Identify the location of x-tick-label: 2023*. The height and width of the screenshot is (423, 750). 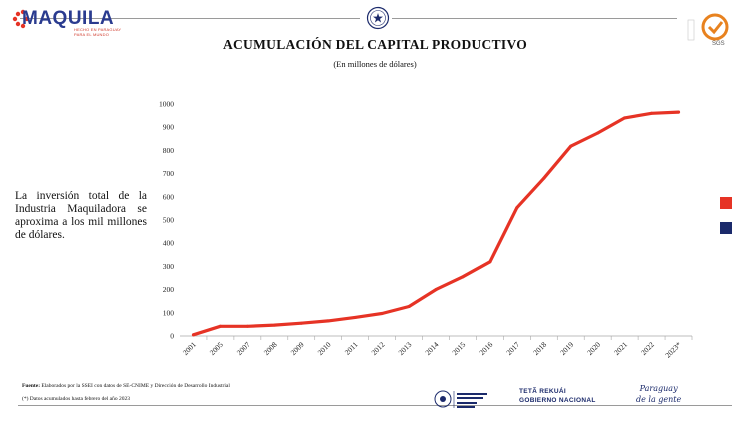
(673, 350).